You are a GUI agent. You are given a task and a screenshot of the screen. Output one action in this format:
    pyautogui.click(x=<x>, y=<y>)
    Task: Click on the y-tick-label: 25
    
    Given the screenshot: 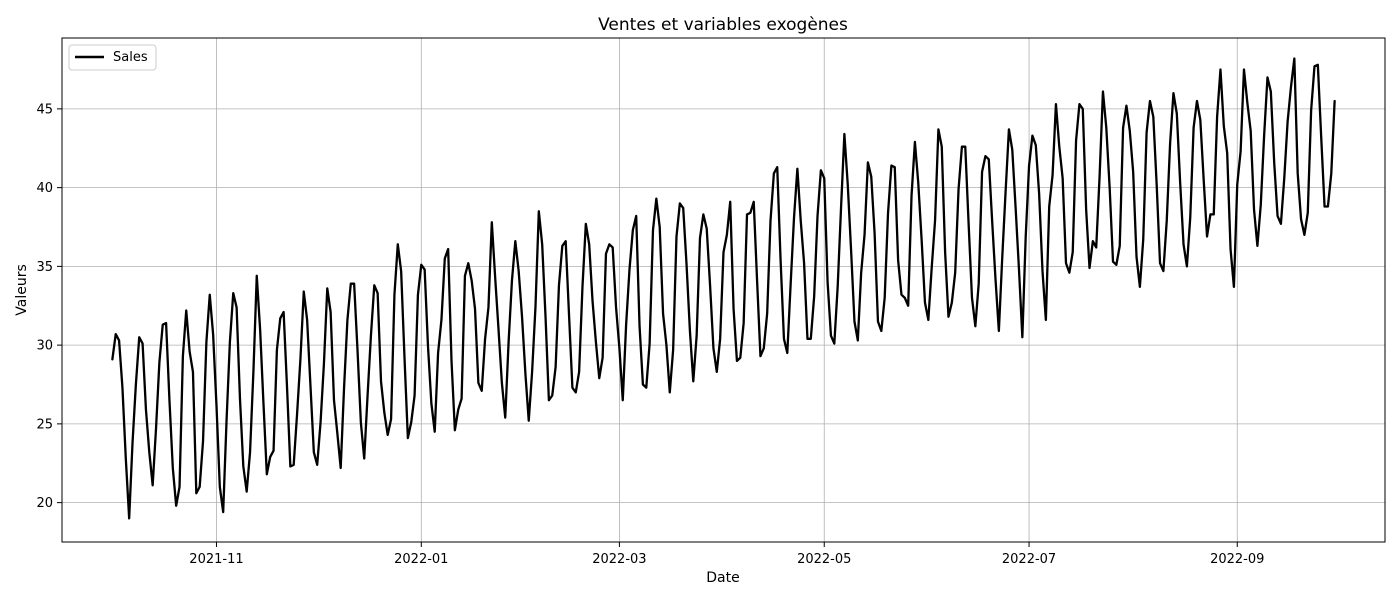 What is the action you would take?
    pyautogui.click(x=44, y=424)
    